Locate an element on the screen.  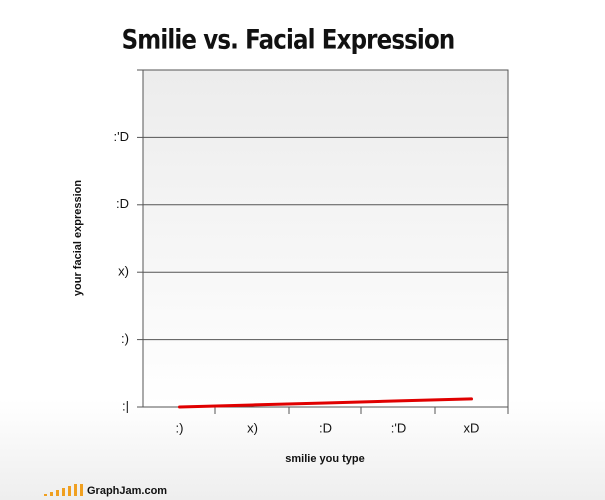
x-tick-label: x) is located at coordinates (252, 427).